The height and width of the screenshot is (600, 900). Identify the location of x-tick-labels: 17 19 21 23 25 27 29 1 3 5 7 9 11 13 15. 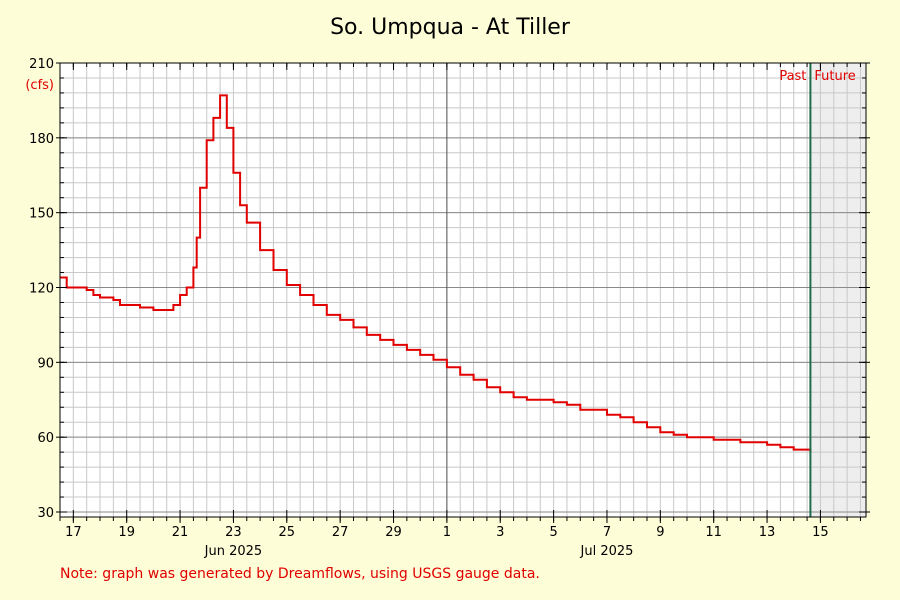
(447, 532).